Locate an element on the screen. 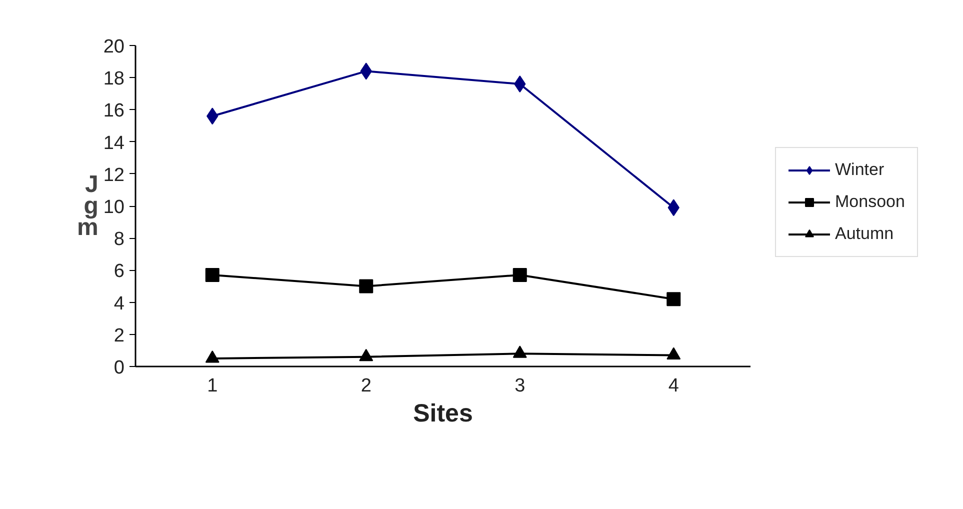 The width and height of the screenshot is (963, 509). y-tick-label: 14 is located at coordinates (114, 143).